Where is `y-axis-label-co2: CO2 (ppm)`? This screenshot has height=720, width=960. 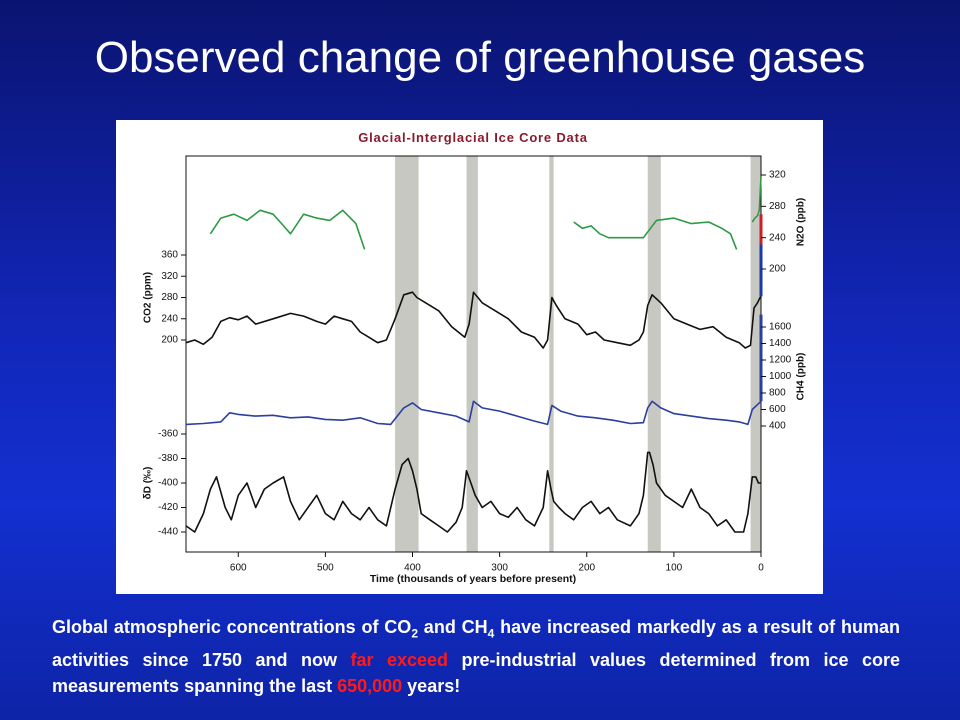 y-axis-label-co2: CO2 (ppm) is located at coordinates (148, 297).